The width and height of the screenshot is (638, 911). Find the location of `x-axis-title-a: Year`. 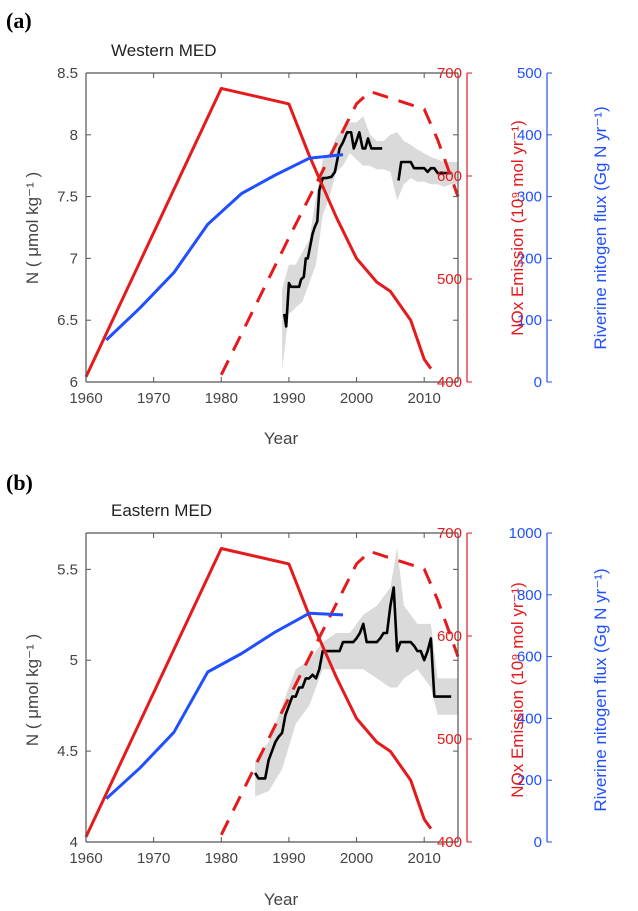

x-axis-title-a: Year is located at coordinates (281, 438).